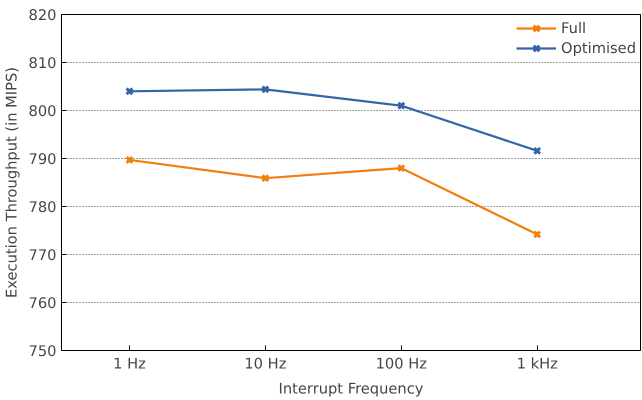  Describe the element at coordinates (42, 351) in the screenshot. I see `y-tick-label: 750` at that location.